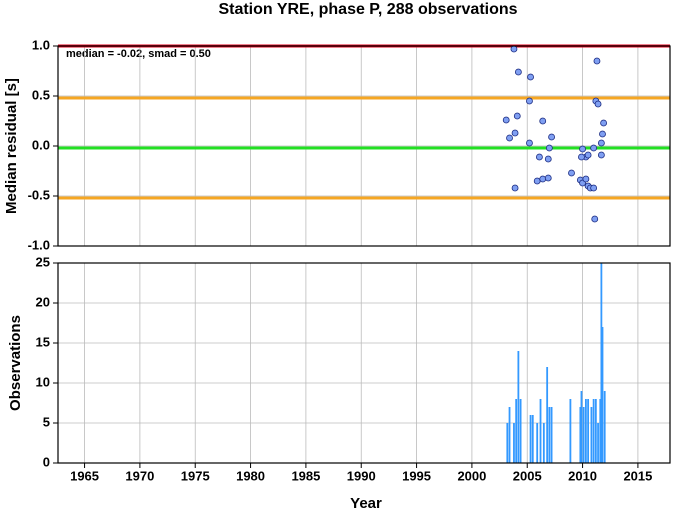 This screenshot has height=511, width=678. What do you see at coordinates (43, 341) in the screenshot?
I see `y-tick-label: 15` at bounding box center [43, 341].